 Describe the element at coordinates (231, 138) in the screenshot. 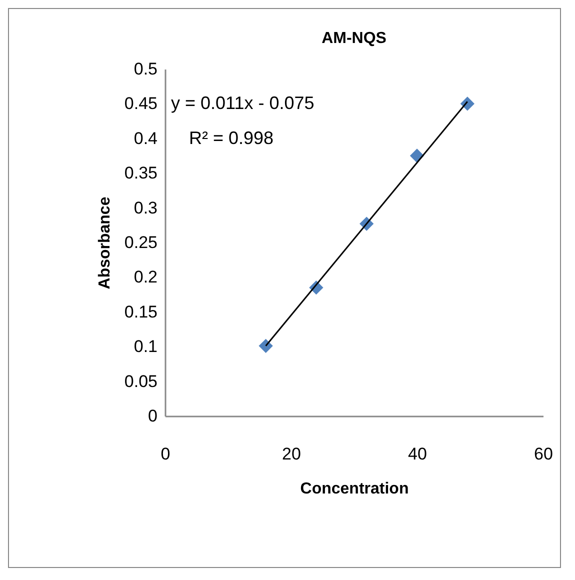

I see `annotation: R² = 0.998` at that location.